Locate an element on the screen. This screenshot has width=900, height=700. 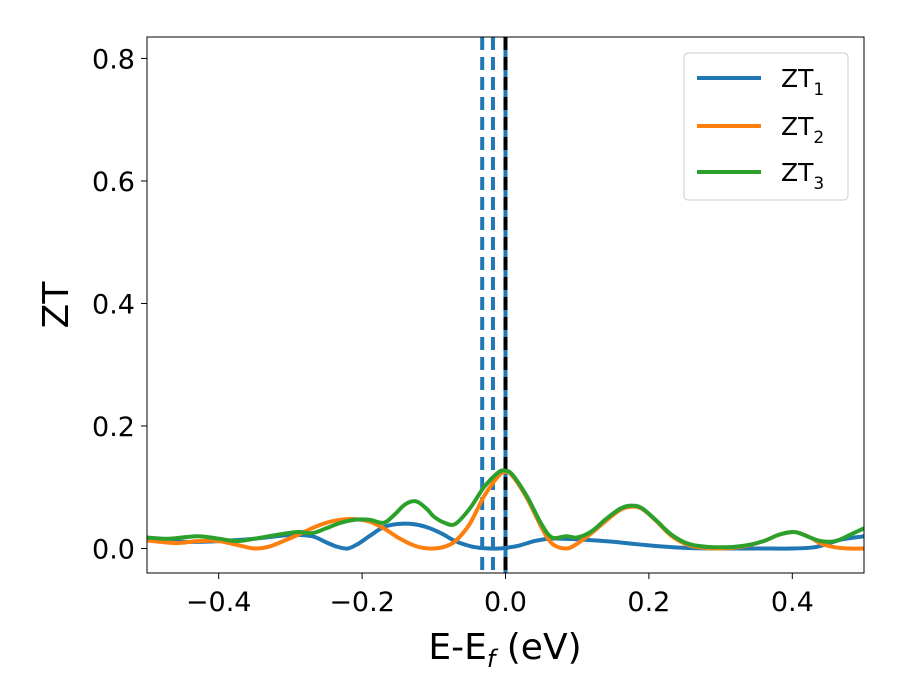
svg-text: ZT2 is located at coordinates (802, 130).